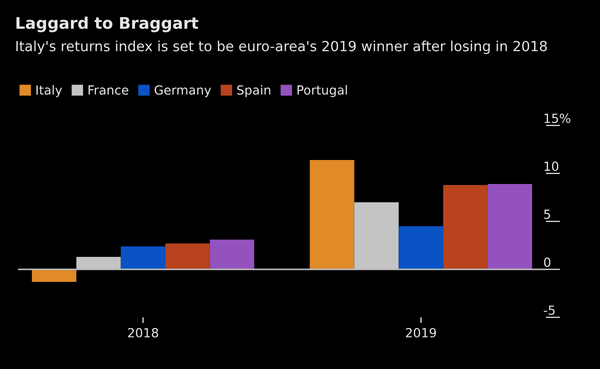  Describe the element at coordinates (108, 90) in the screenshot. I see `legend-label: France` at that location.